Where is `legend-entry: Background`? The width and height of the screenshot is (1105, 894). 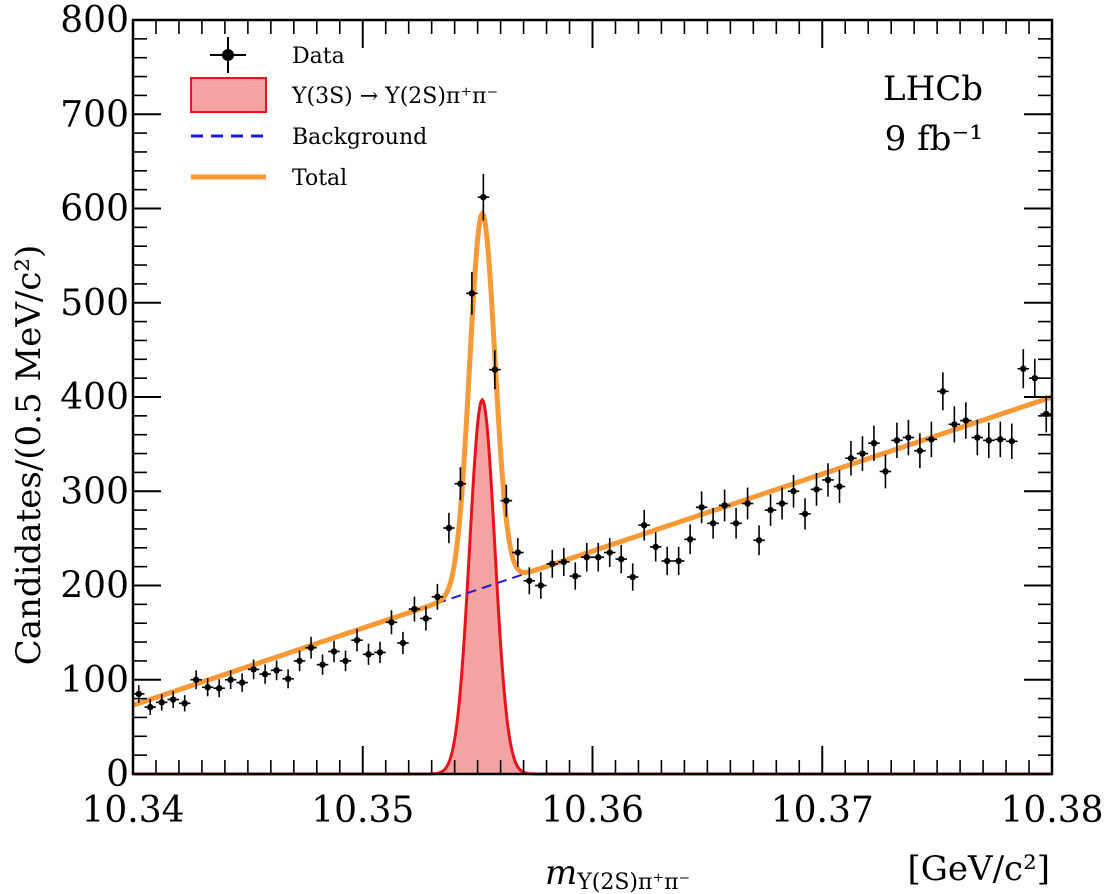 legend-entry: Background is located at coordinates (309, 137).